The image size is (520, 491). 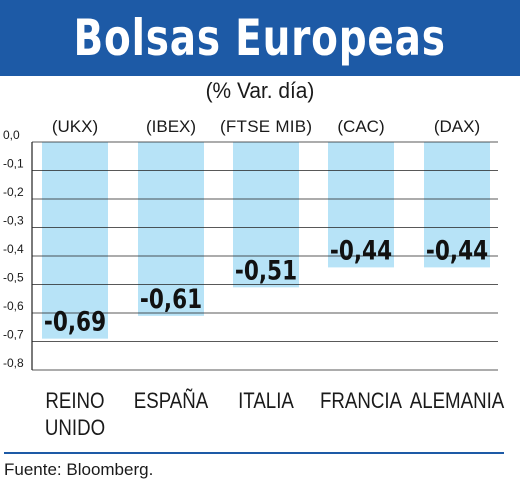 I want to click on index-label: (UKX), so click(x=75, y=126).